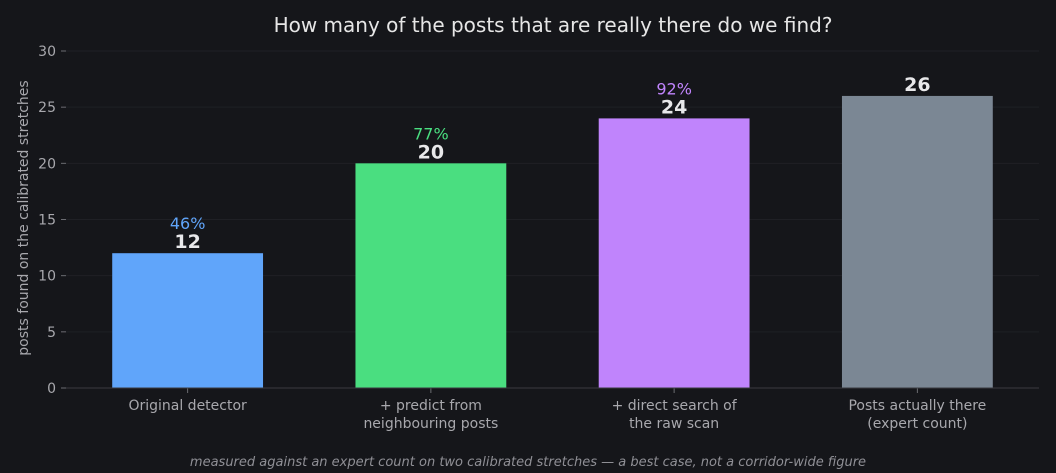  What do you see at coordinates (187, 242) in the screenshot?
I see `value-label-0: 12` at bounding box center [187, 242].